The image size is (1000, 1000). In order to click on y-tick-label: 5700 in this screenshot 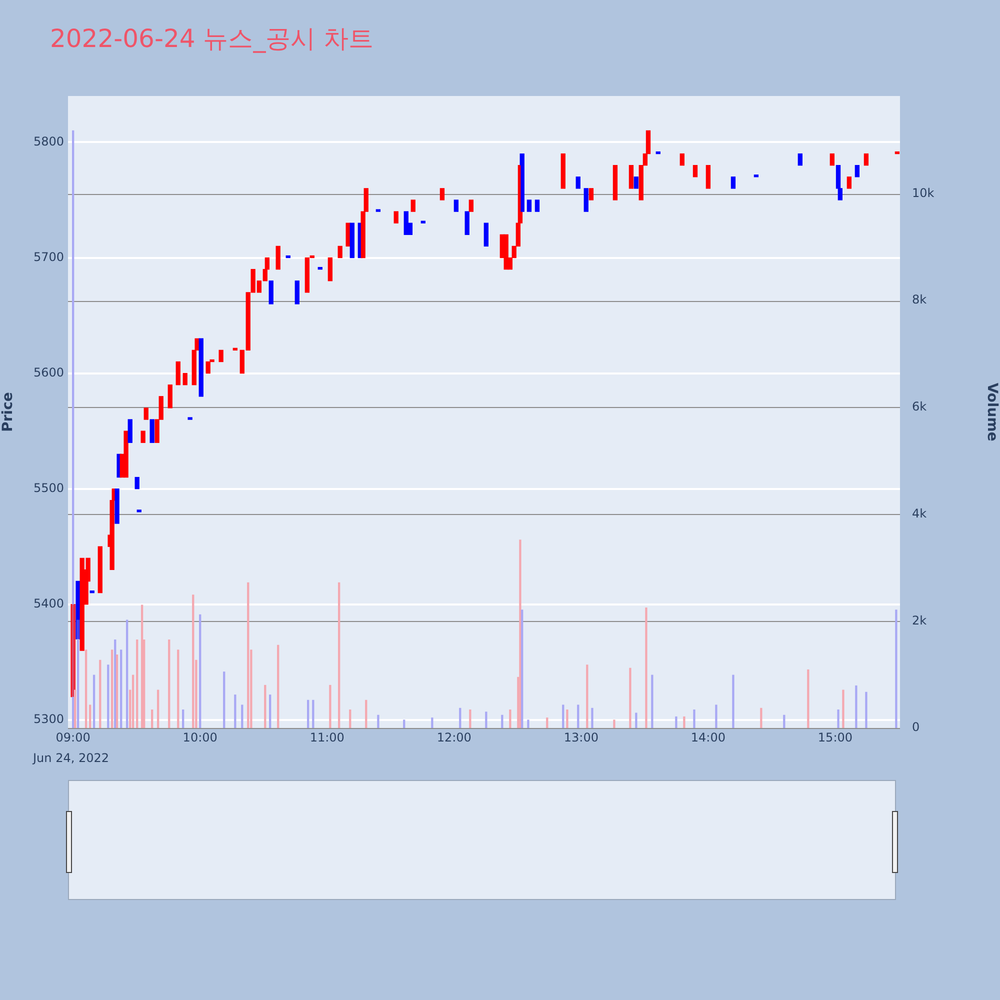, I will do `click(48, 257)`.